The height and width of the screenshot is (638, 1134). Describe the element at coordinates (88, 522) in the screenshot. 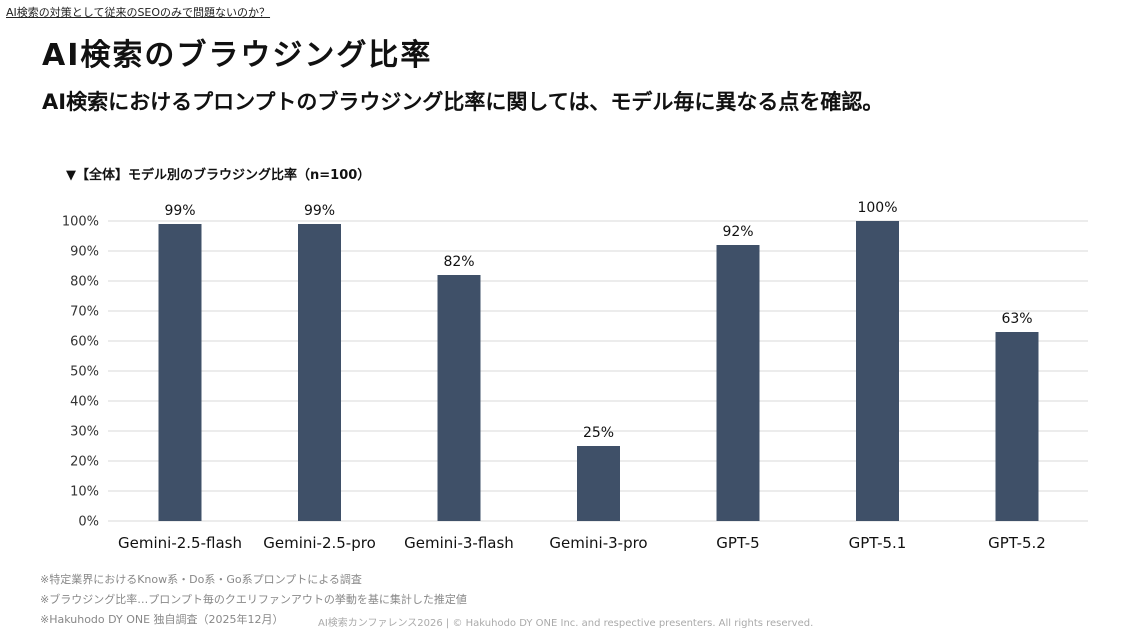

I see `y-tick-label: 0%` at that location.